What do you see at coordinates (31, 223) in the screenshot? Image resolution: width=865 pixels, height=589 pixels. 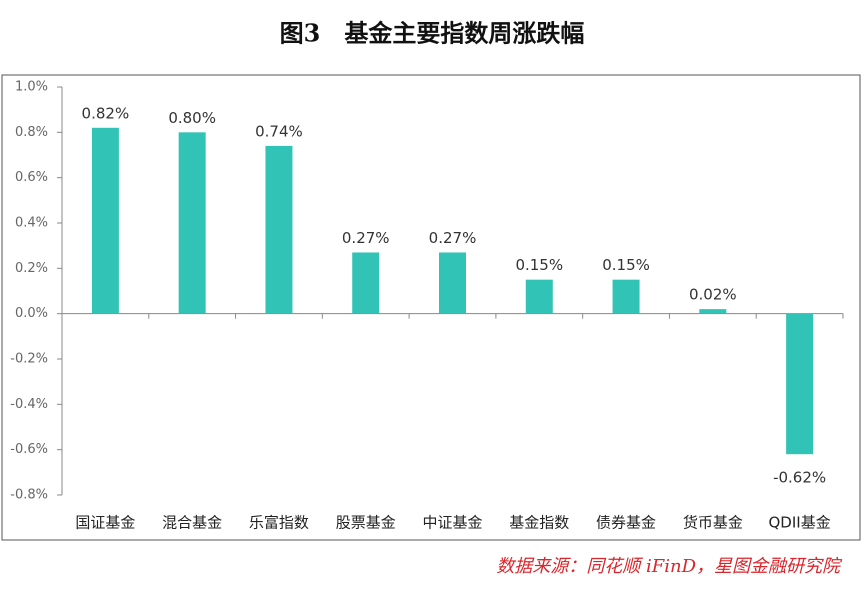 I see `y-tick-label: 0.4%` at bounding box center [31, 223].